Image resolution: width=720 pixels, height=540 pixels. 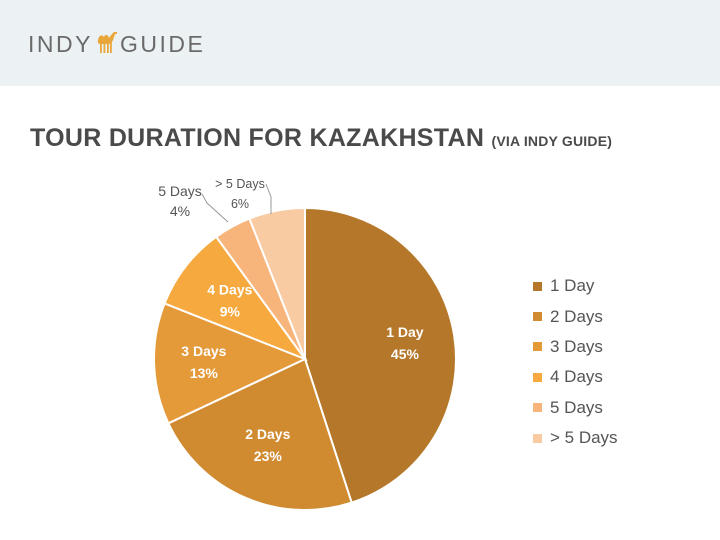 What do you see at coordinates (107, 44) in the screenshot?
I see `camel-icon` at bounding box center [107, 44].